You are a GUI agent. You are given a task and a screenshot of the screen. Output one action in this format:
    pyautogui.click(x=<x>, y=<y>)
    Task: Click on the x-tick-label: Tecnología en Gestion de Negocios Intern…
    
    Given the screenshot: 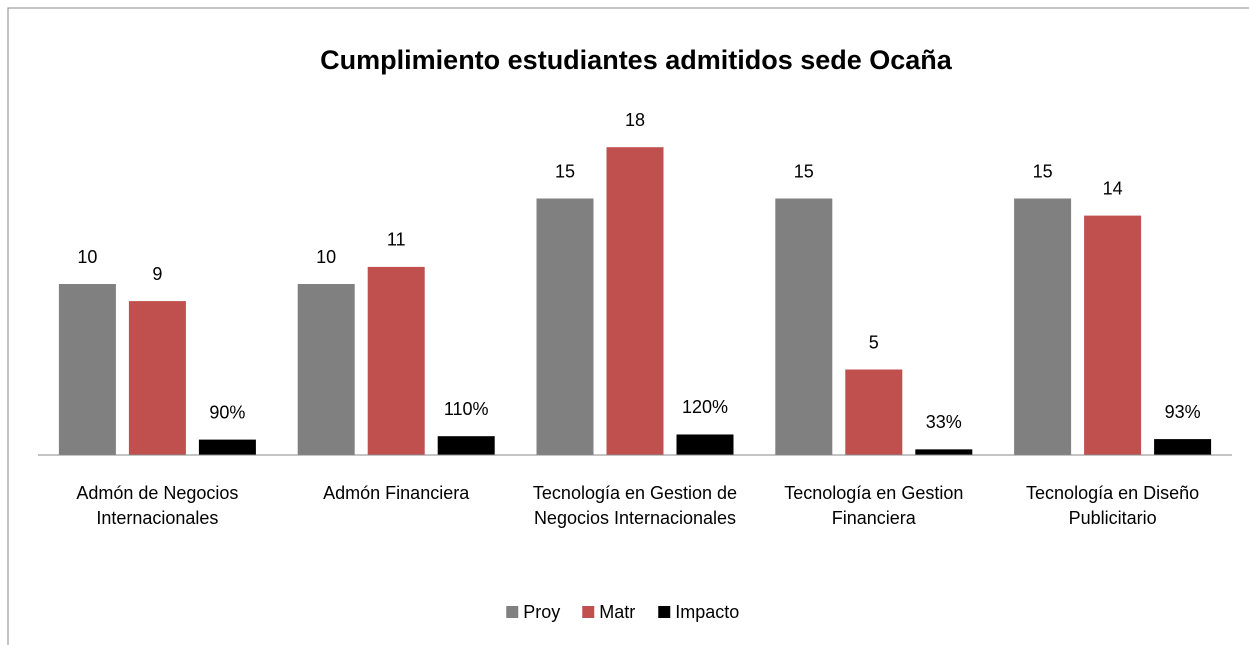 What is the action you would take?
    pyautogui.click(x=635, y=505)
    